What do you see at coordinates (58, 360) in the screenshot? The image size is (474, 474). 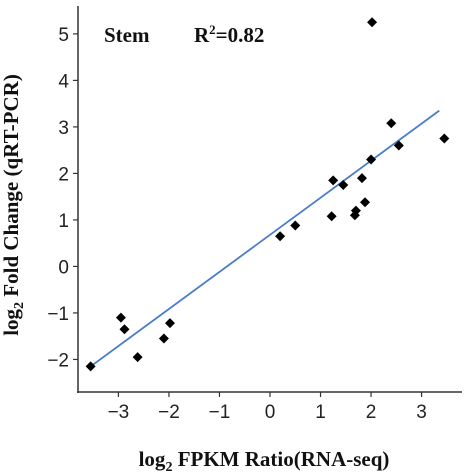 I see `y-tick-label: −2` at bounding box center [58, 360].